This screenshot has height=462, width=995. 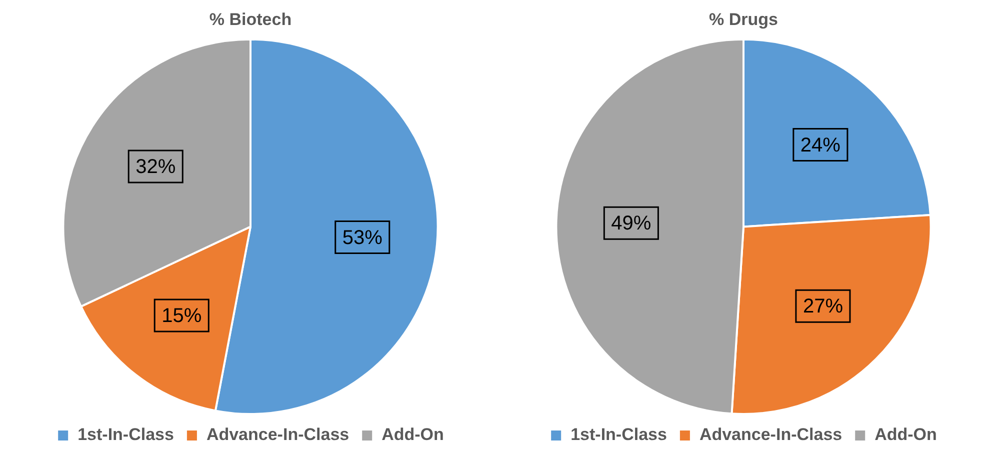 What do you see at coordinates (743, 19) in the screenshot?
I see `chart-title: % Drugs` at bounding box center [743, 19].